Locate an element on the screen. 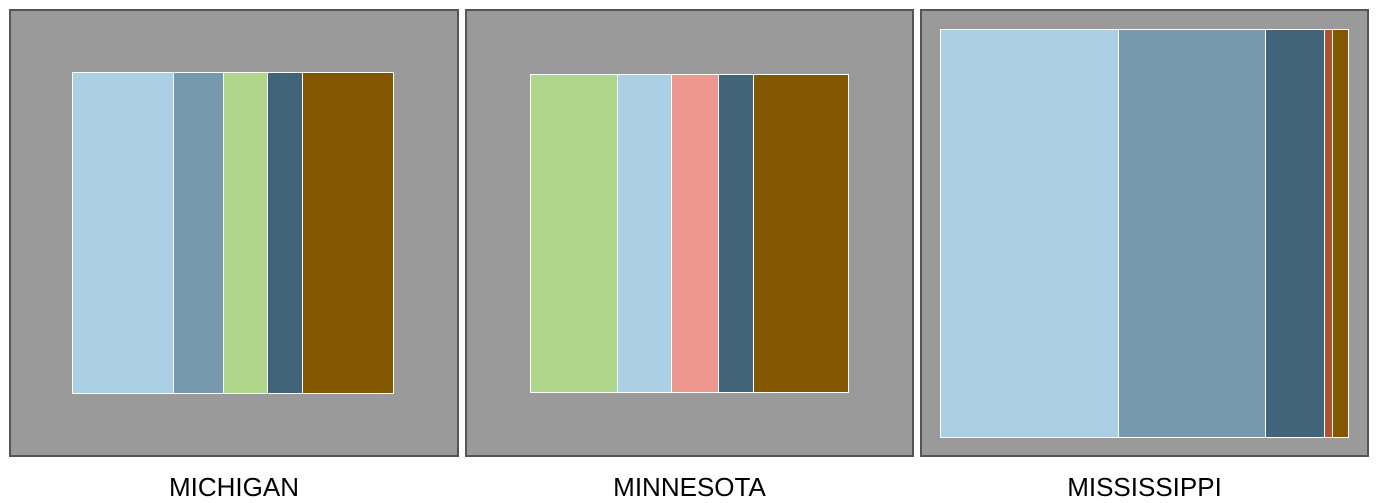 The image size is (1377, 503). label-minnesota: MINNESOTA is located at coordinates (689, 487).